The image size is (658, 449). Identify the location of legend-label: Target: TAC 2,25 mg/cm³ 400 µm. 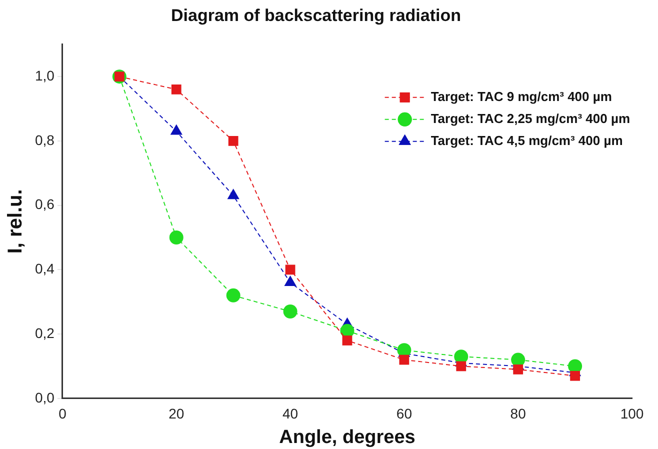
(530, 118).